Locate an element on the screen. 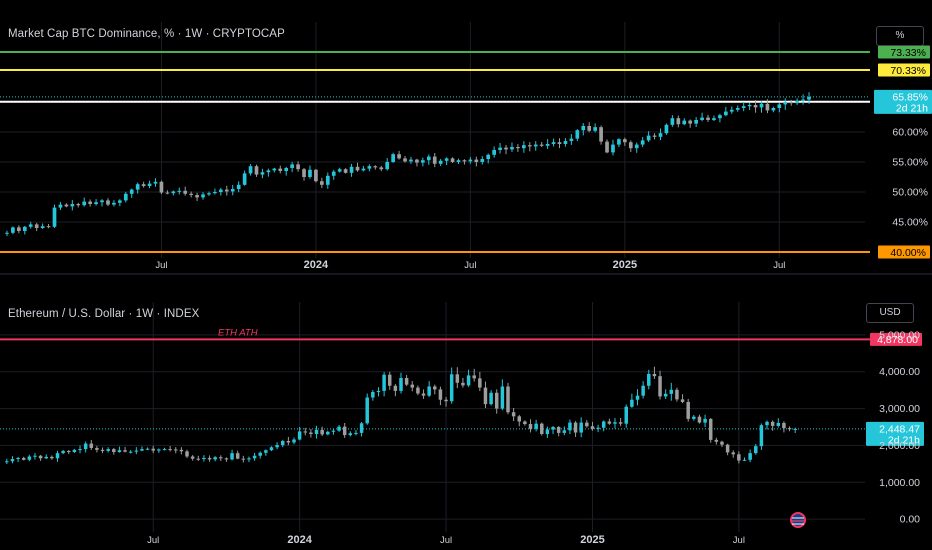 This screenshot has height=550, width=932. level-price-label: 70.33% is located at coordinates (908, 71).